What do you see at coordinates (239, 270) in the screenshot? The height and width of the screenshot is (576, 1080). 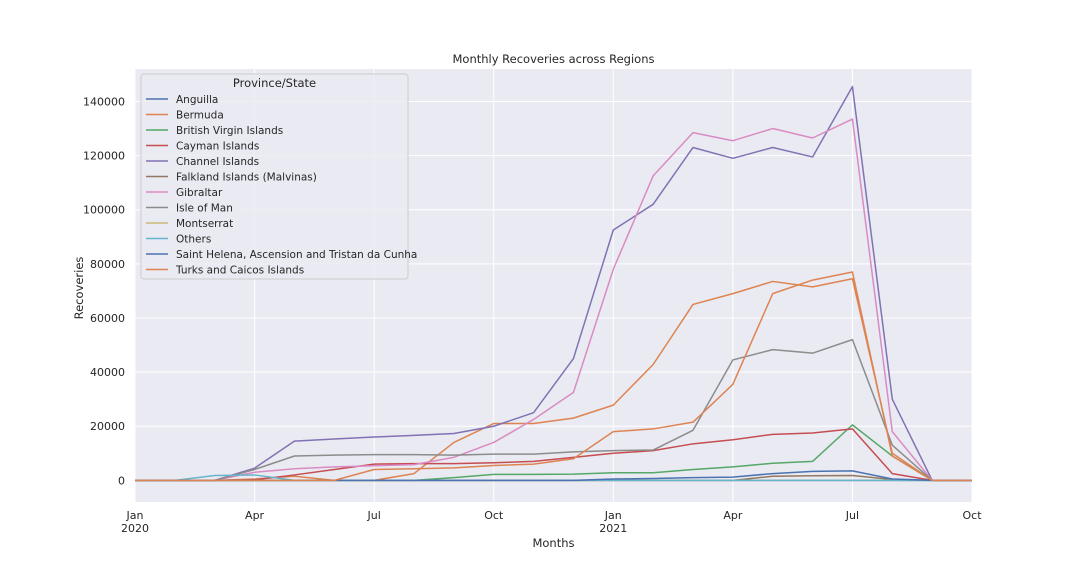 I see `legend-label: Turks and Caicos Islands` at bounding box center [239, 270].